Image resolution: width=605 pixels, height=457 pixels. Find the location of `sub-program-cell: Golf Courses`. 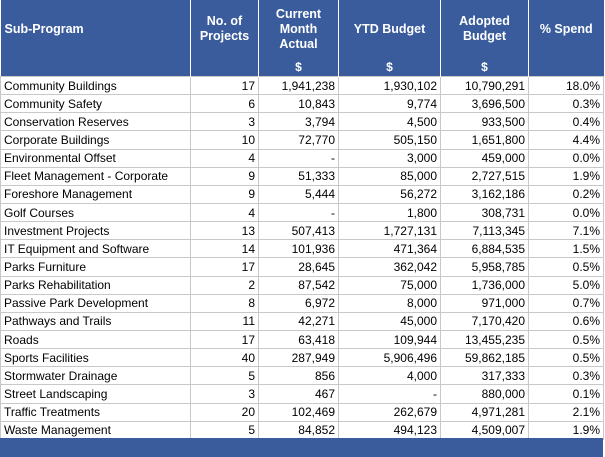

sub-program-cell: Golf Courses is located at coordinates (95, 212).